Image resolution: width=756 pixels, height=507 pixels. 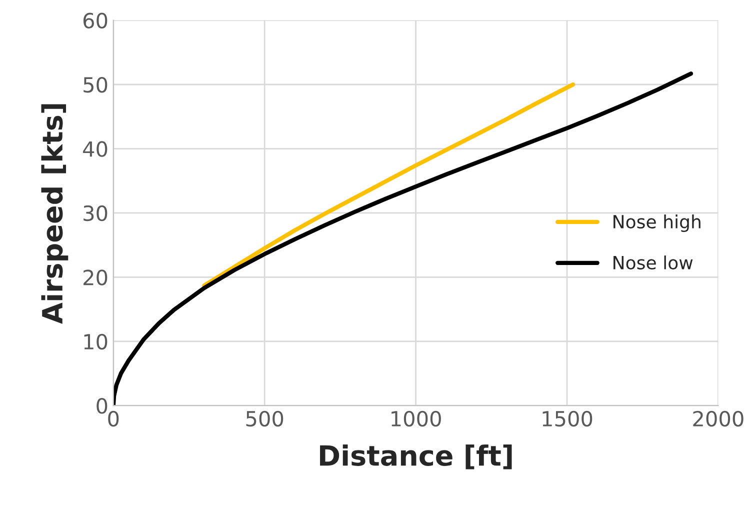 What do you see at coordinates (96, 84) in the screenshot?
I see `y-tick-label: 50` at bounding box center [96, 84].